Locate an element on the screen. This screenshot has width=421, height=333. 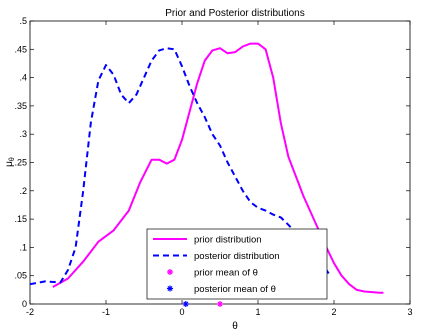
legend-label: posterior mean of θ is located at coordinates (235, 289).